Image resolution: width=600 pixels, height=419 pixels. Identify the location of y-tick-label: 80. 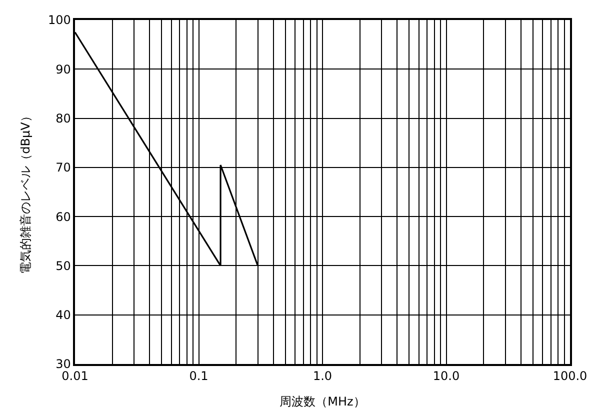
(63, 118).